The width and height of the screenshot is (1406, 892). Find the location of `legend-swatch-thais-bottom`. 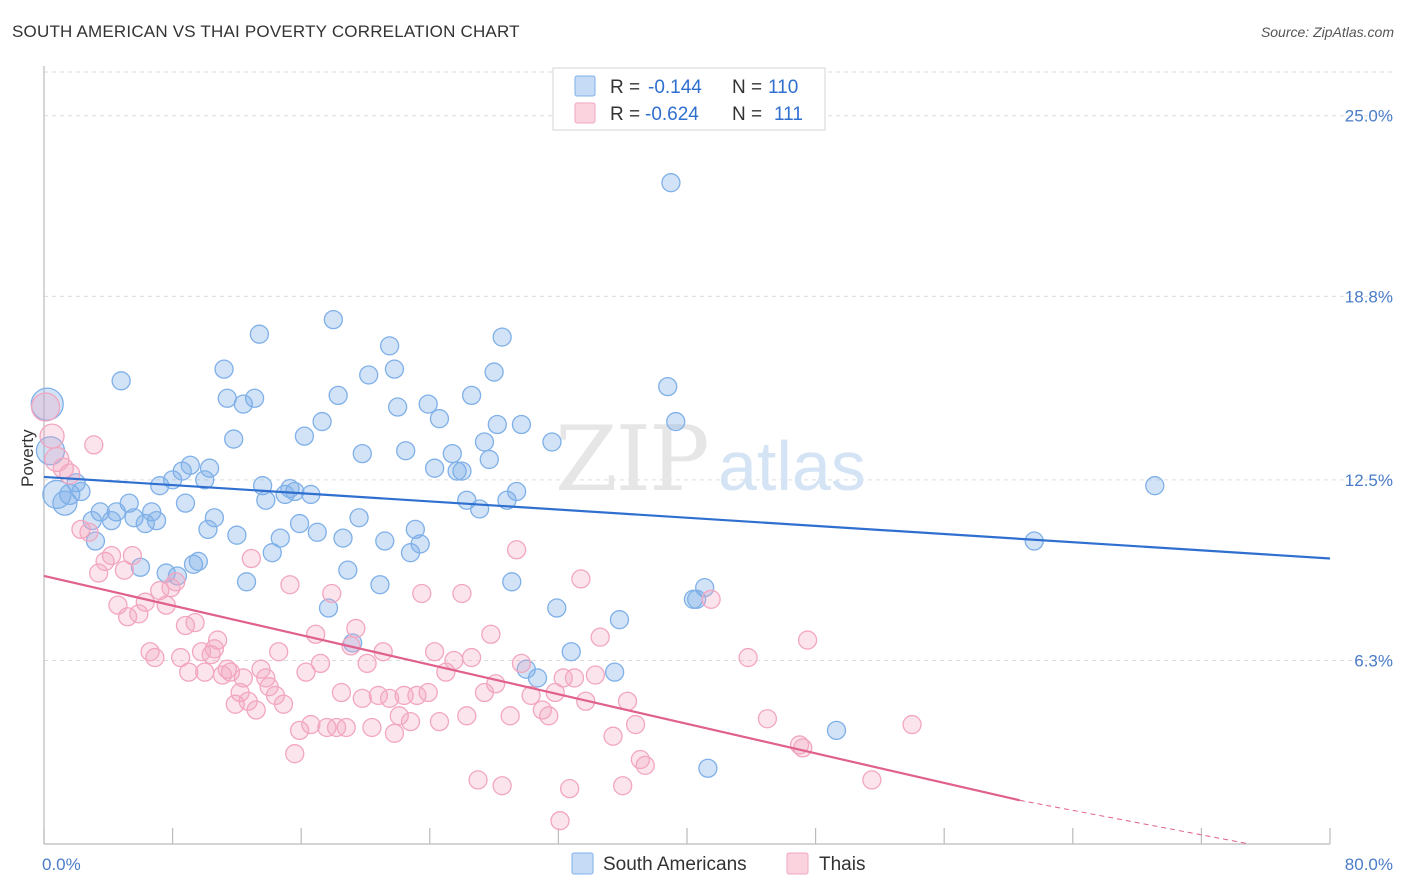

legend-swatch-thais-bottom is located at coordinates (797, 863).